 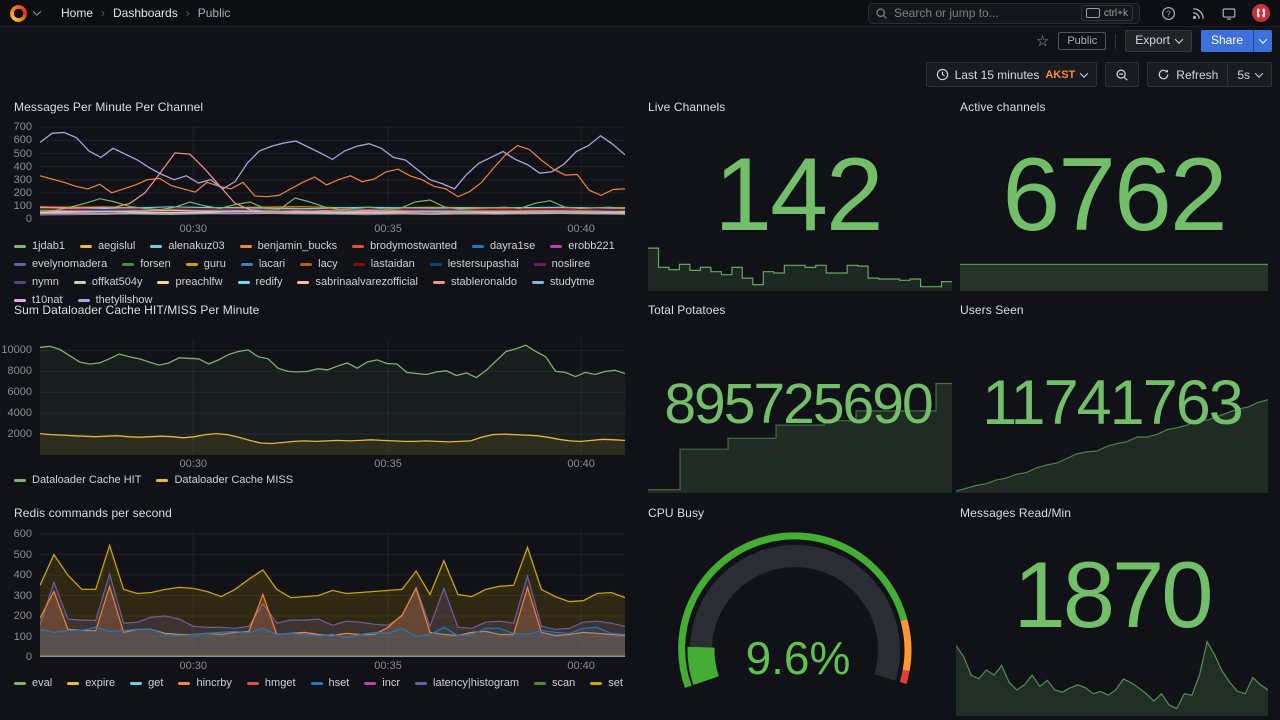 I want to click on dataloader-chart, so click(x=332, y=397).